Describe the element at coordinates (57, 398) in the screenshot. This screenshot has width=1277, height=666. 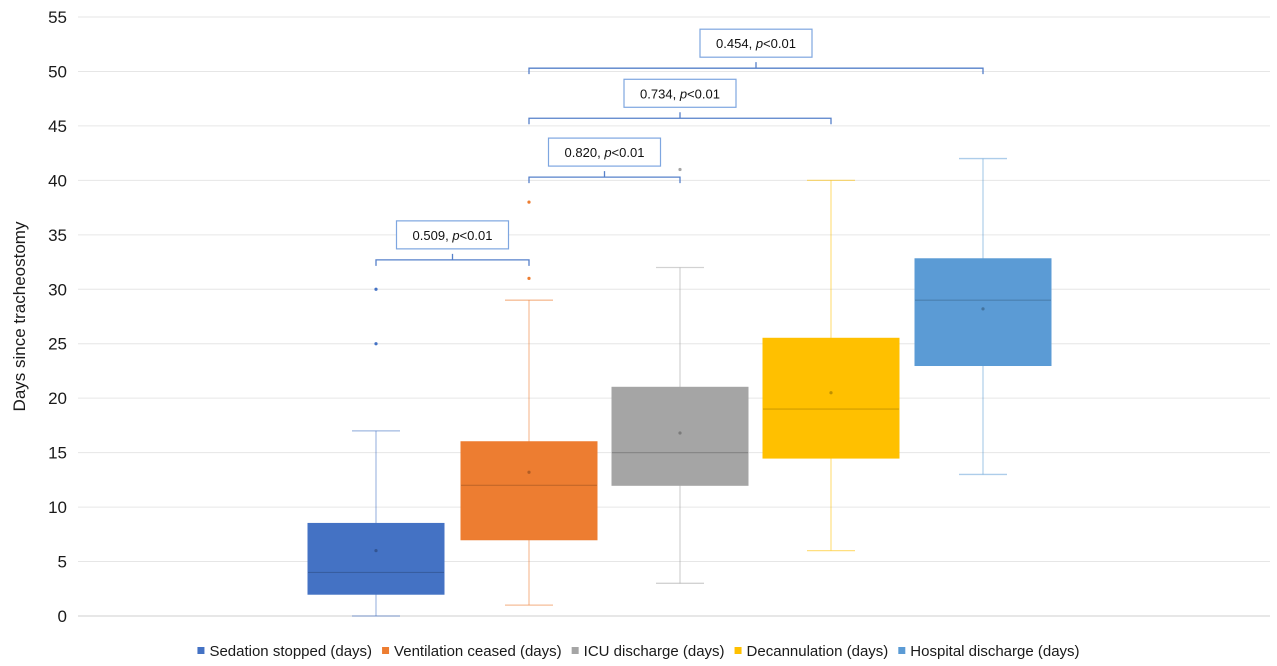
I see `y-tick-label-20: 20` at that location.